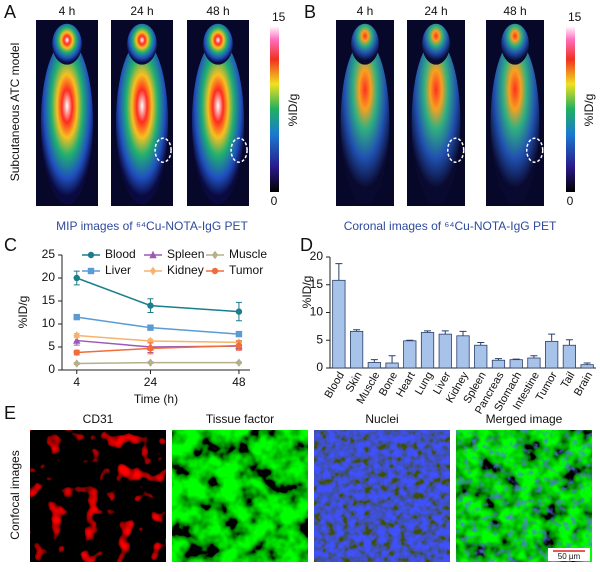 The width and height of the screenshot is (600, 572). Describe the element at coordinates (335, 385) in the screenshot. I see `x-tick-label: Blood` at that location.